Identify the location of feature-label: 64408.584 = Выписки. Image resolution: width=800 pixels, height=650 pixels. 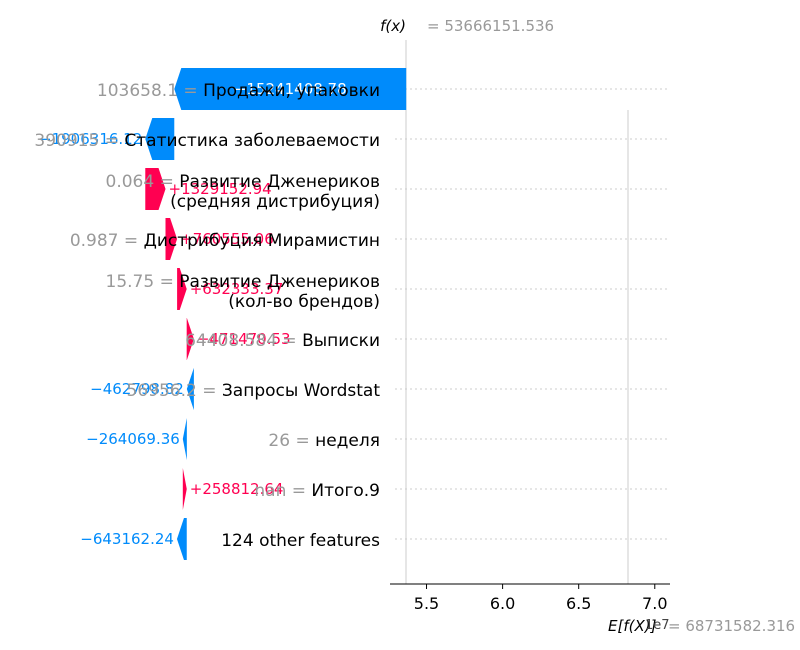
(282, 341).